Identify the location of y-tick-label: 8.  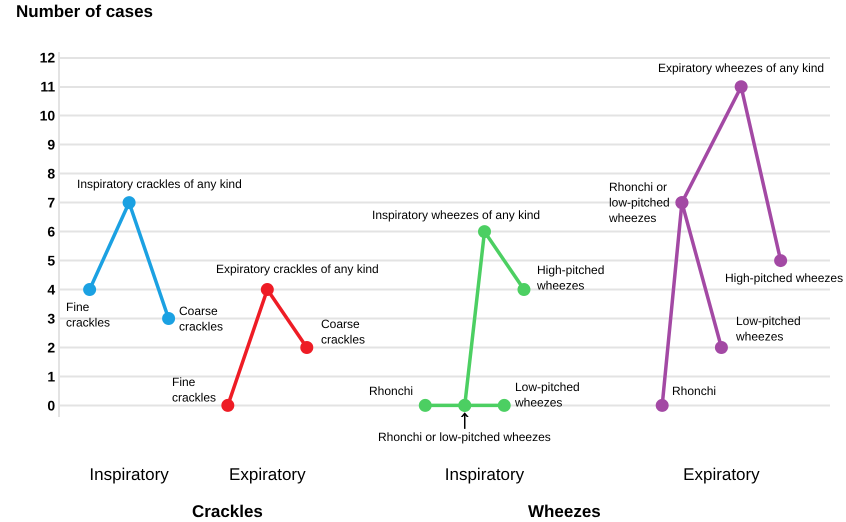
(51, 174).